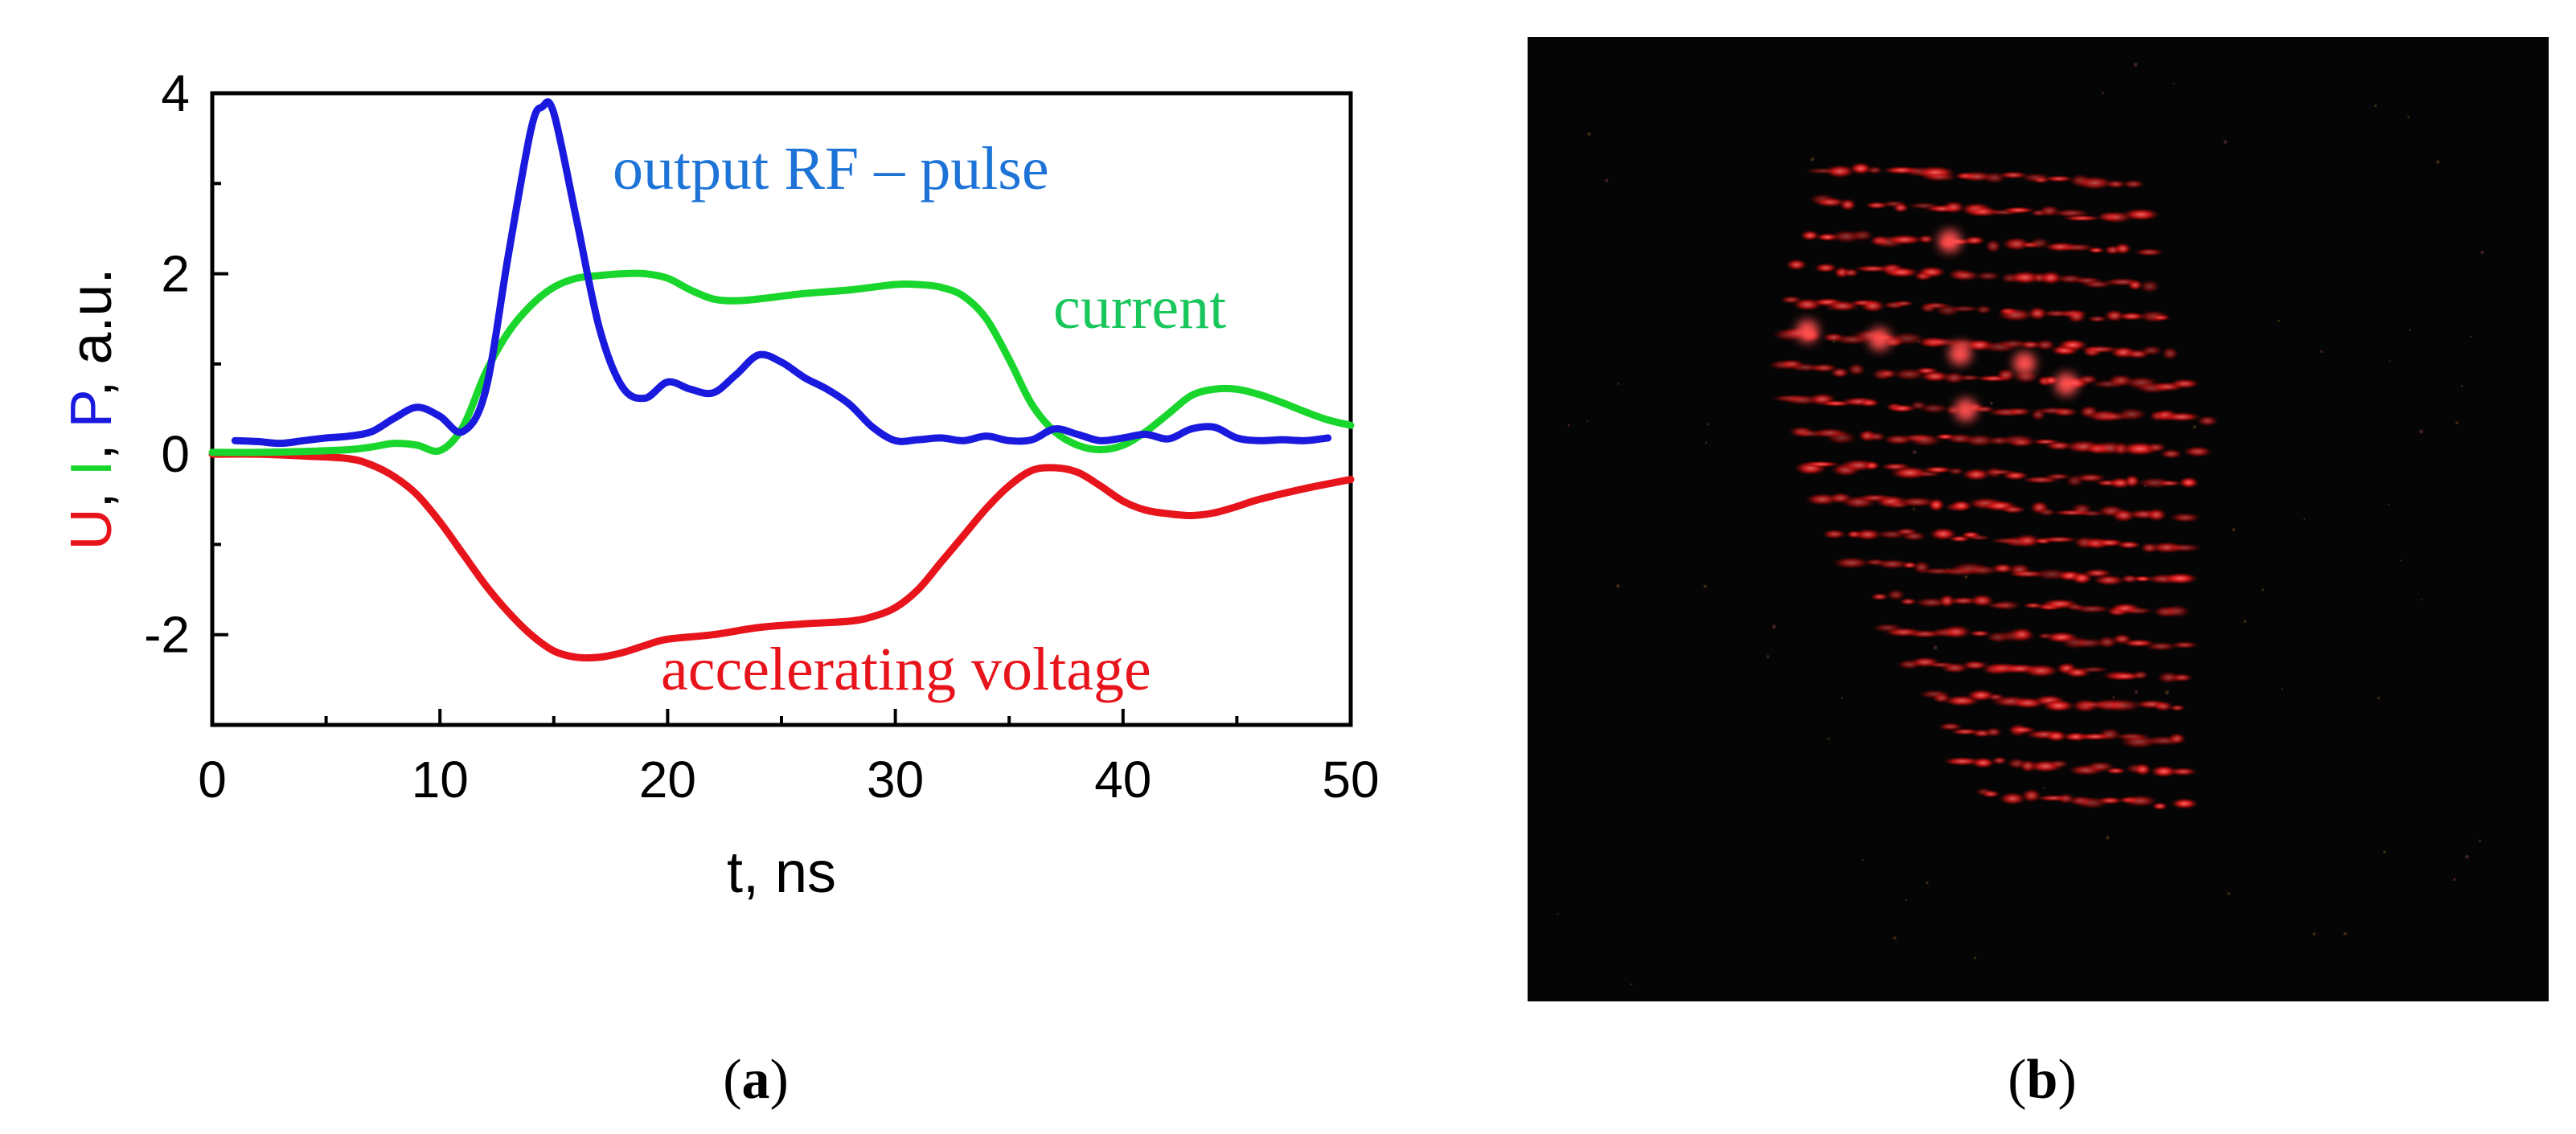 The height and width of the screenshot is (1134, 2576). What do you see at coordinates (175, 274) in the screenshot?
I see `y-tick-label: 2` at bounding box center [175, 274].